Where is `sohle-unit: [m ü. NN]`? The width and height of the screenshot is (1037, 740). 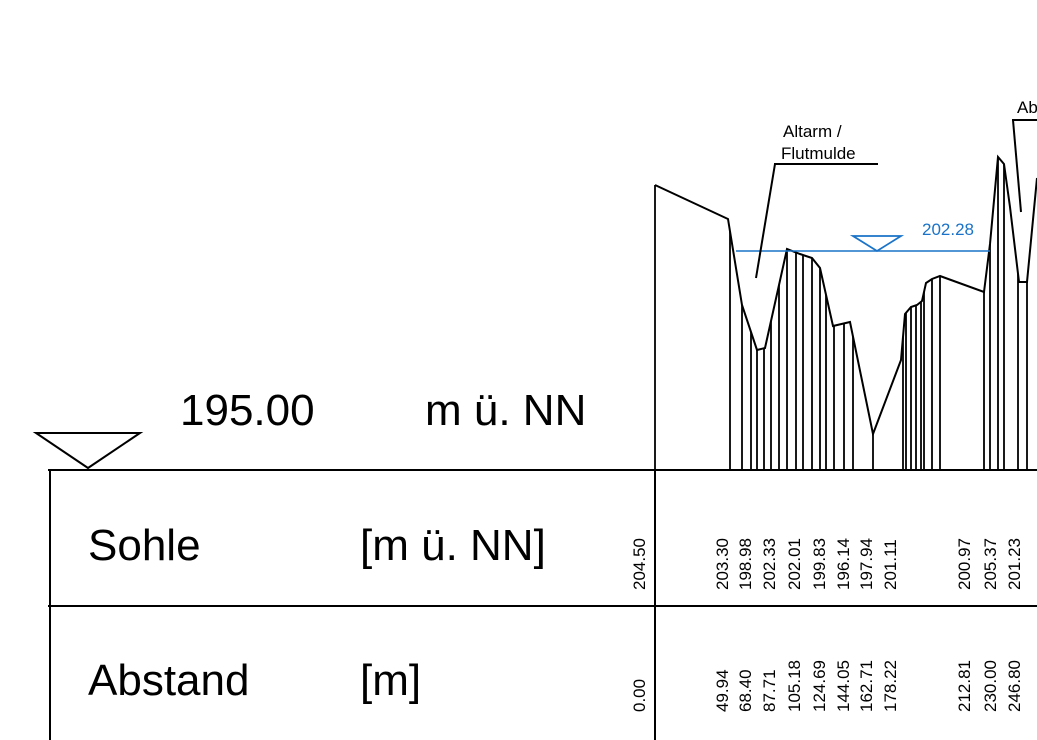
sohle-unit: [m ü. NN] is located at coordinates (453, 545).